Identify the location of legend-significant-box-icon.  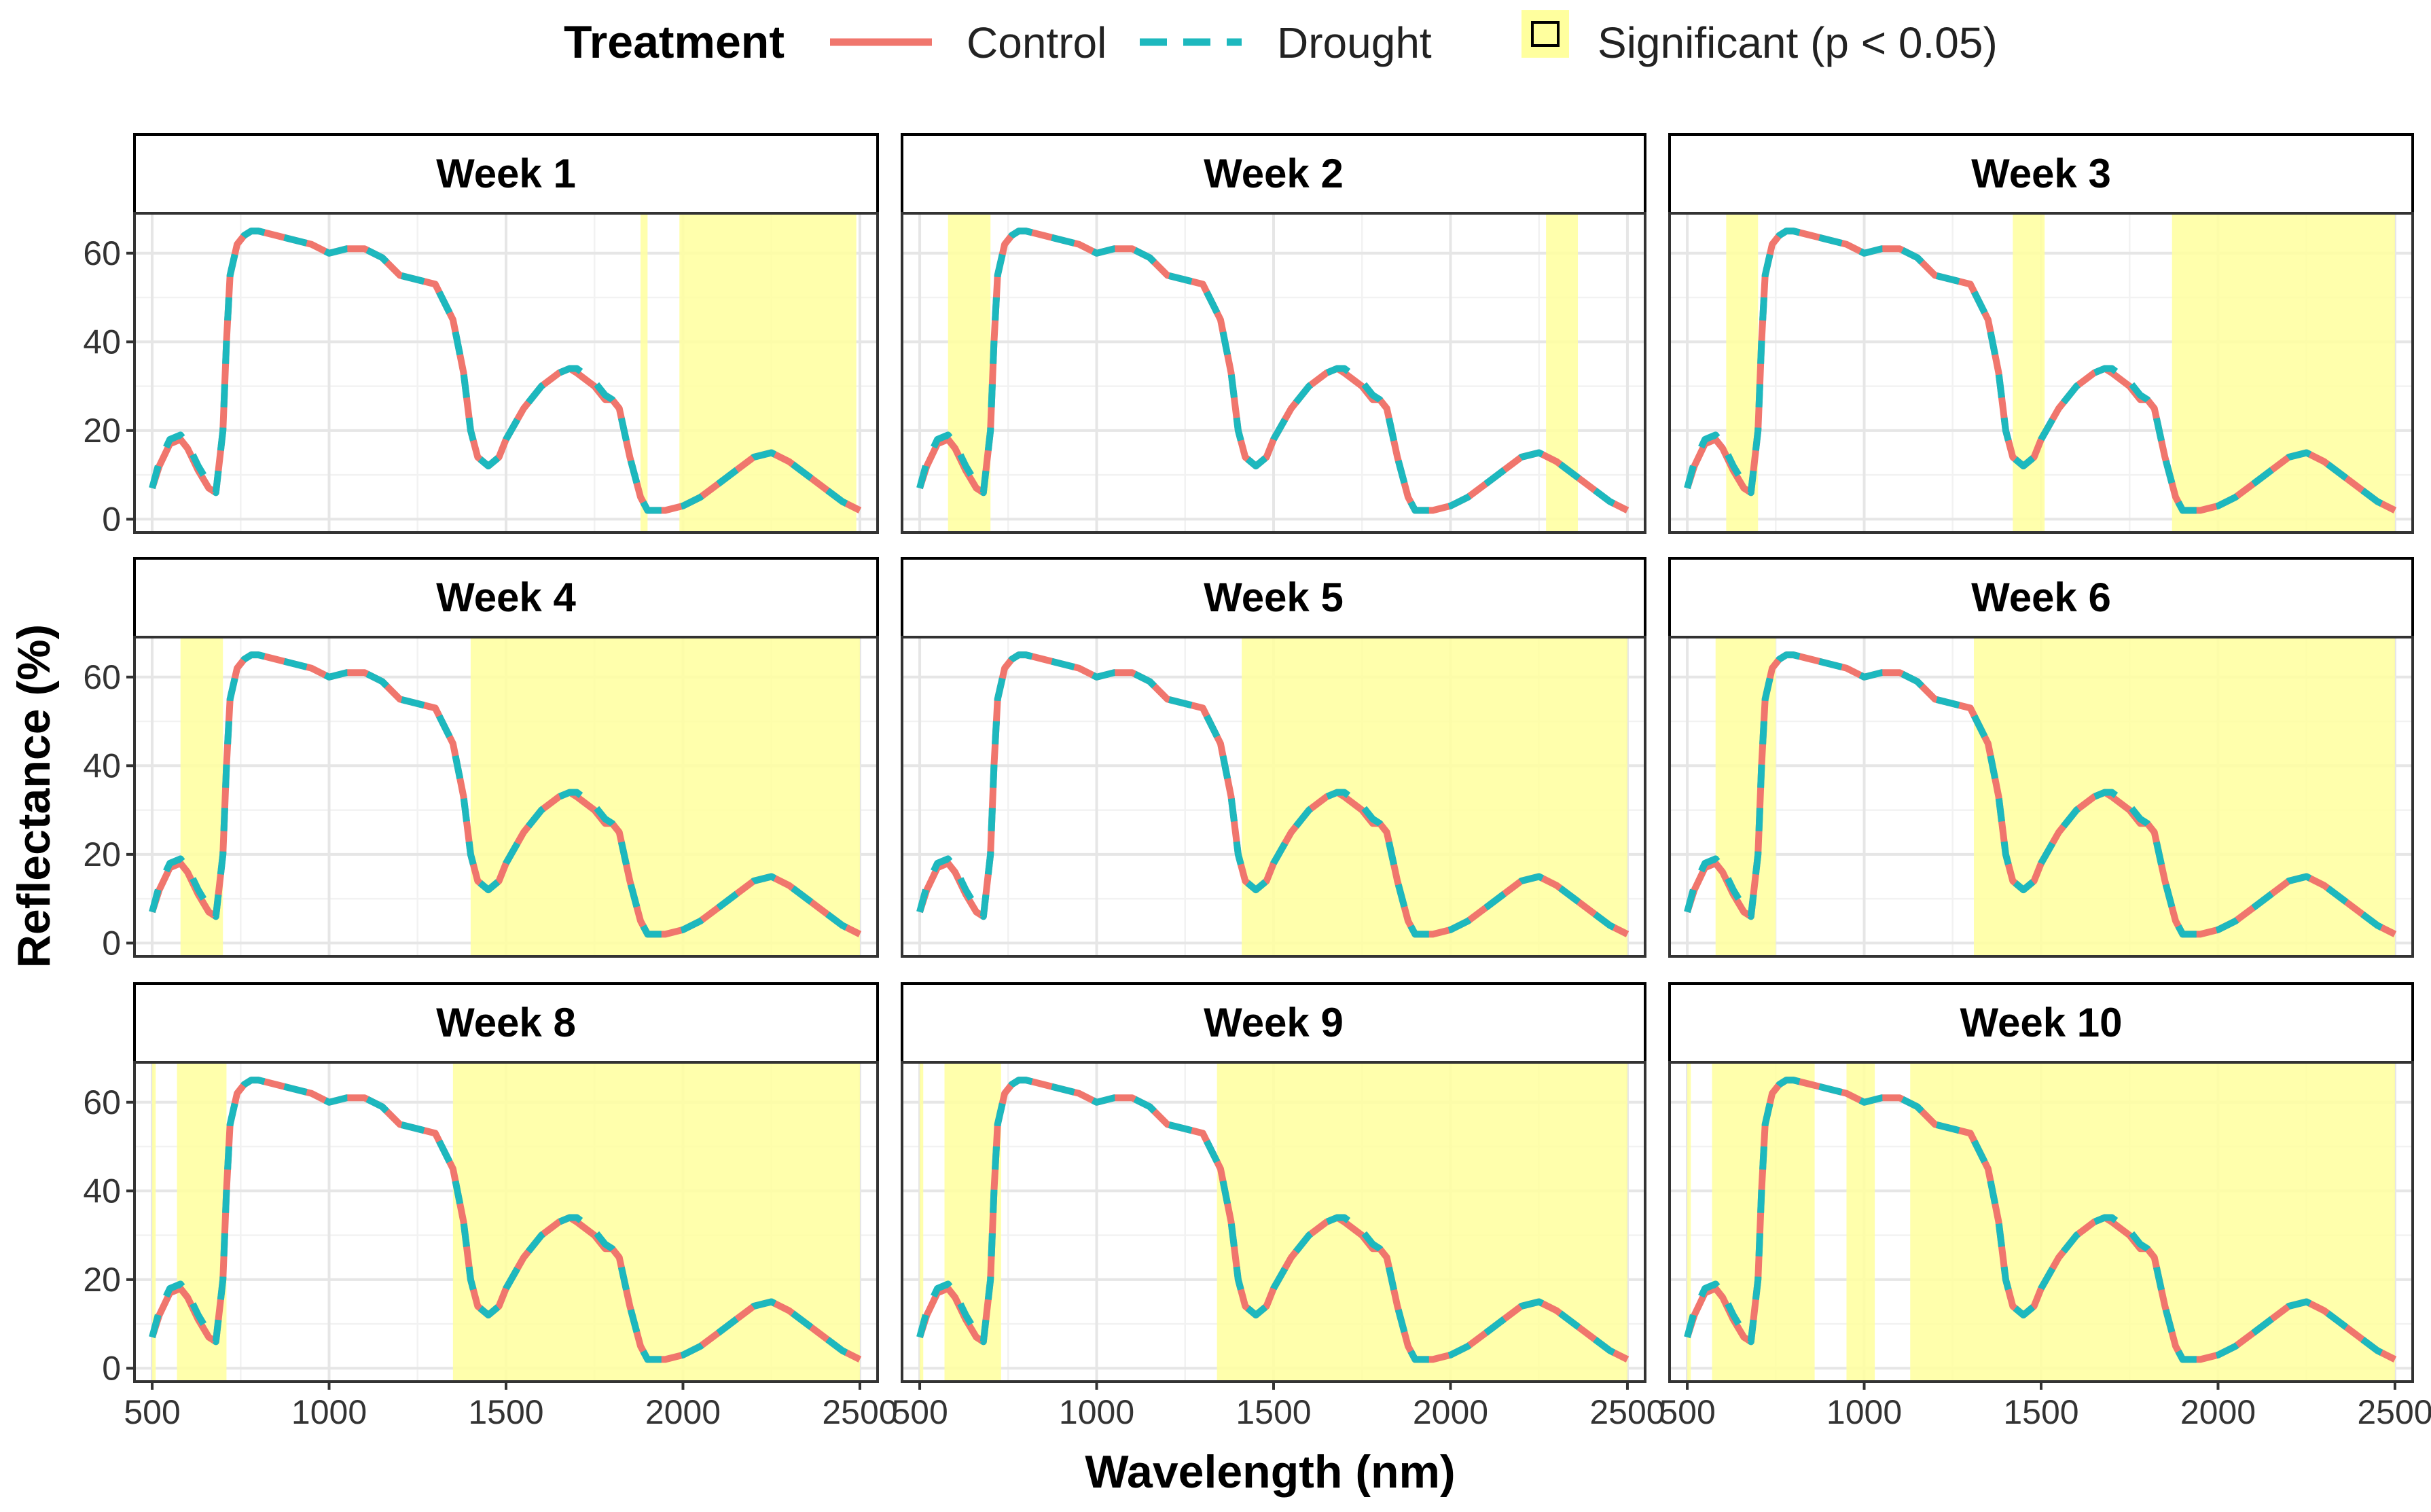
(1546, 34).